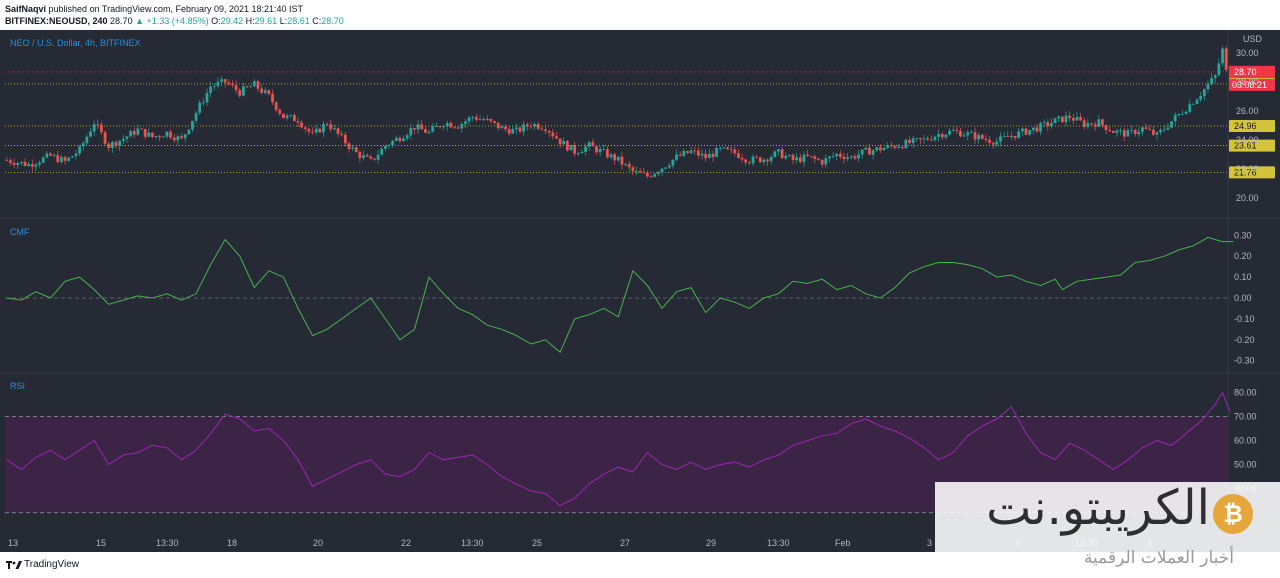  I want to click on tradingview-logo-icon, so click(14, 565).